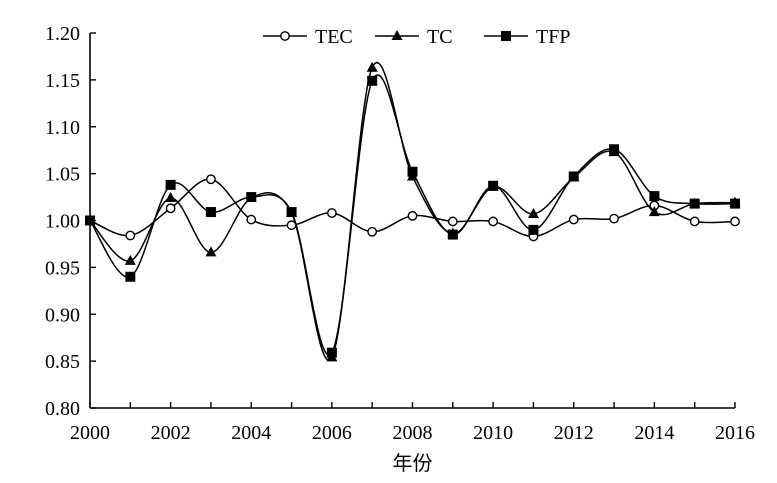 Image resolution: width=777 pixels, height=483 pixels. Describe the element at coordinates (62, 315) in the screenshot. I see `y-tick-label: 0.90` at that location.